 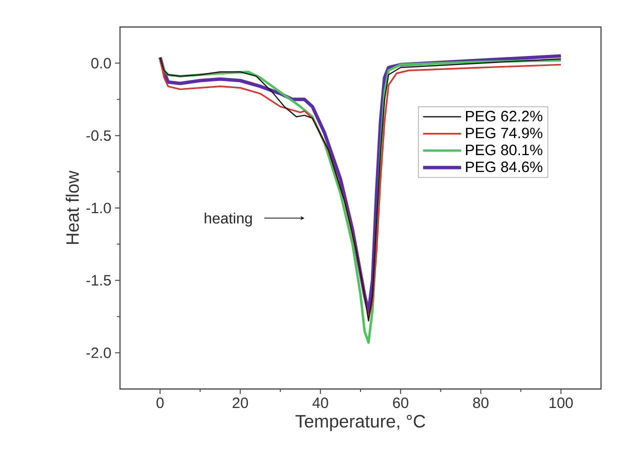 I want to click on x-tick-label: 80, so click(x=480, y=403).